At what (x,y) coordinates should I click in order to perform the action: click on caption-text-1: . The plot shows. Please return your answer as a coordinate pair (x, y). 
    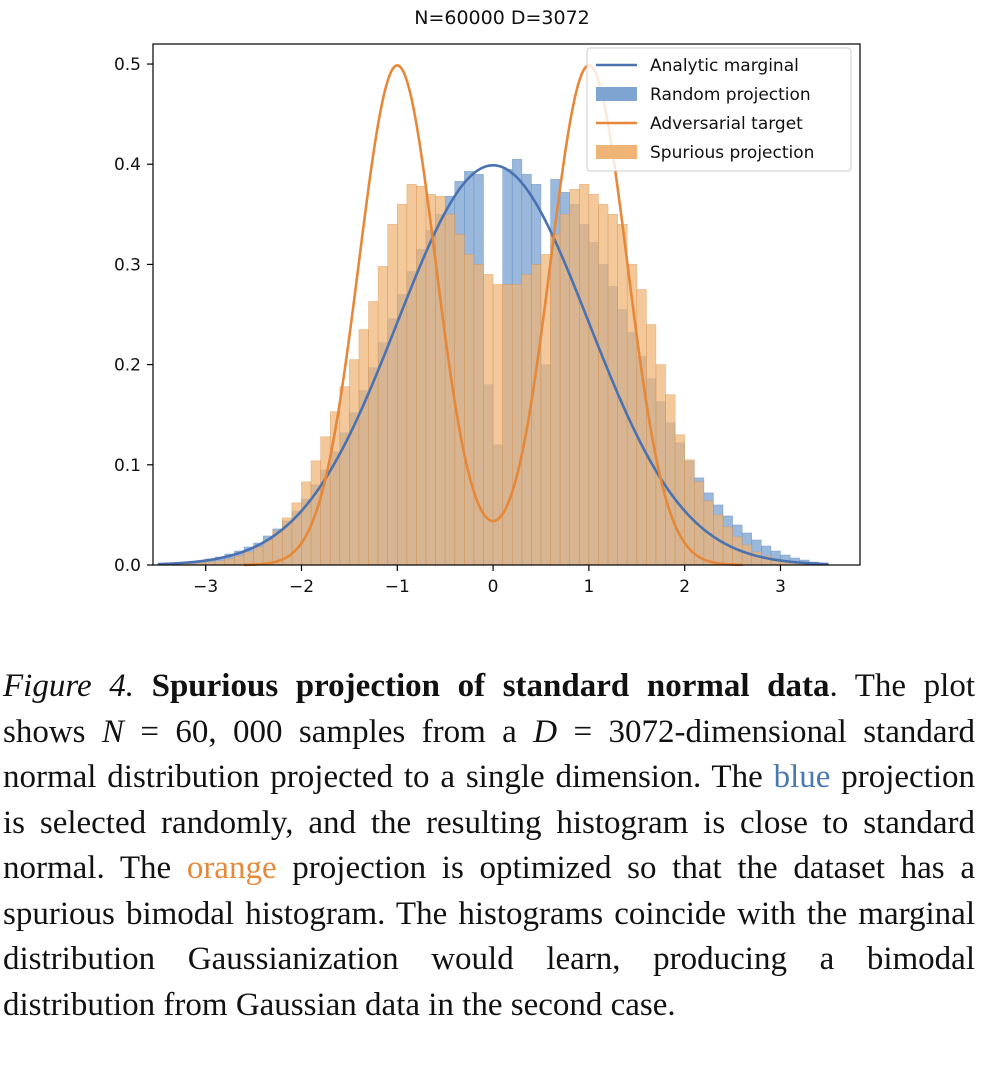
    Looking at the image, I should click on (489, 709).